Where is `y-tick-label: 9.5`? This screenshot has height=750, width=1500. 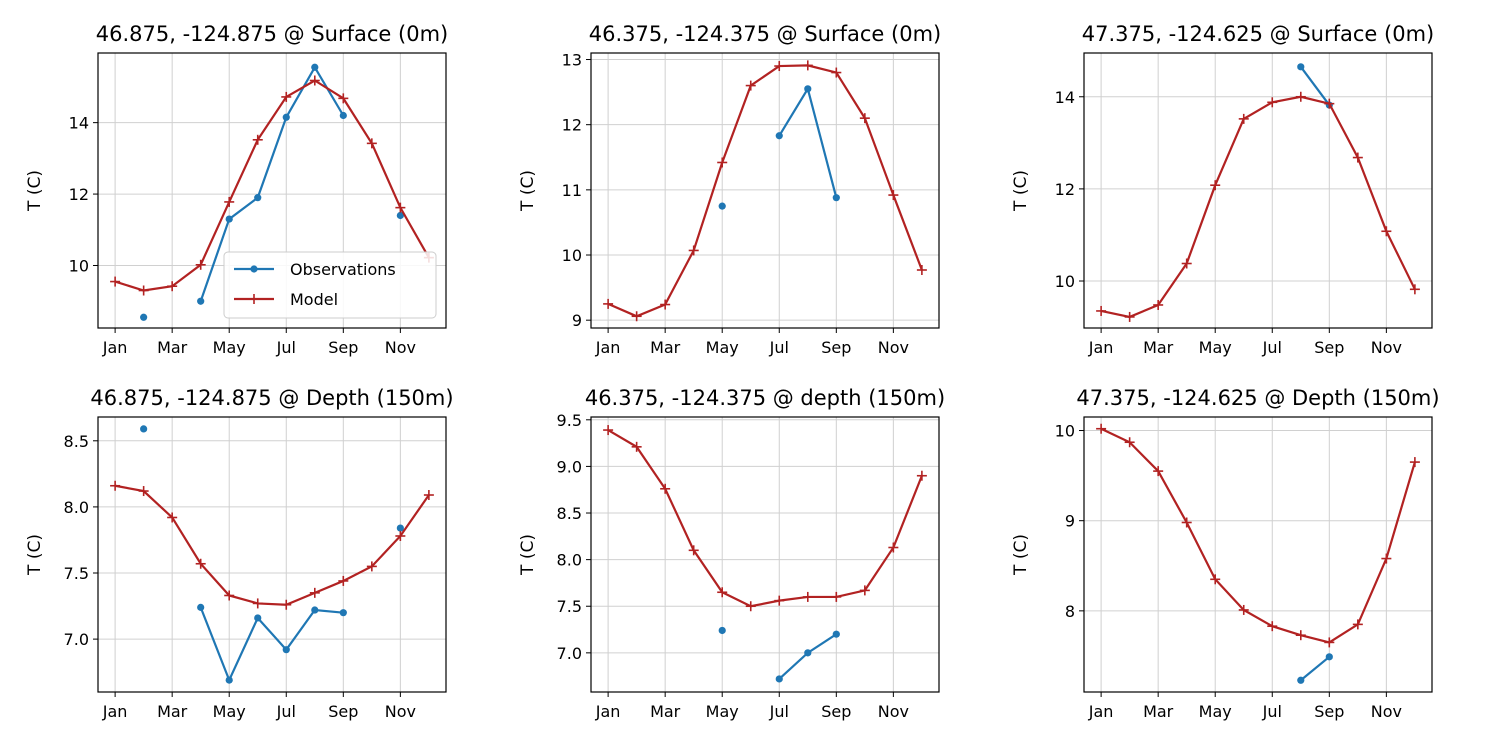 y-tick-label: 9.5 is located at coordinates (569, 420).